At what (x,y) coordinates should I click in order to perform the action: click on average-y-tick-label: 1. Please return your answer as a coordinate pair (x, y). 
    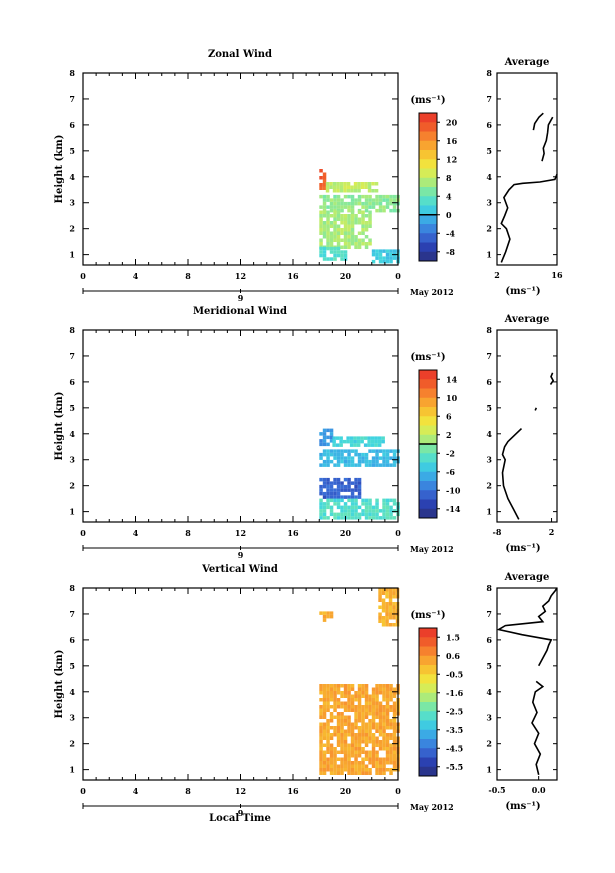
    Looking at the image, I should click on (489, 255).